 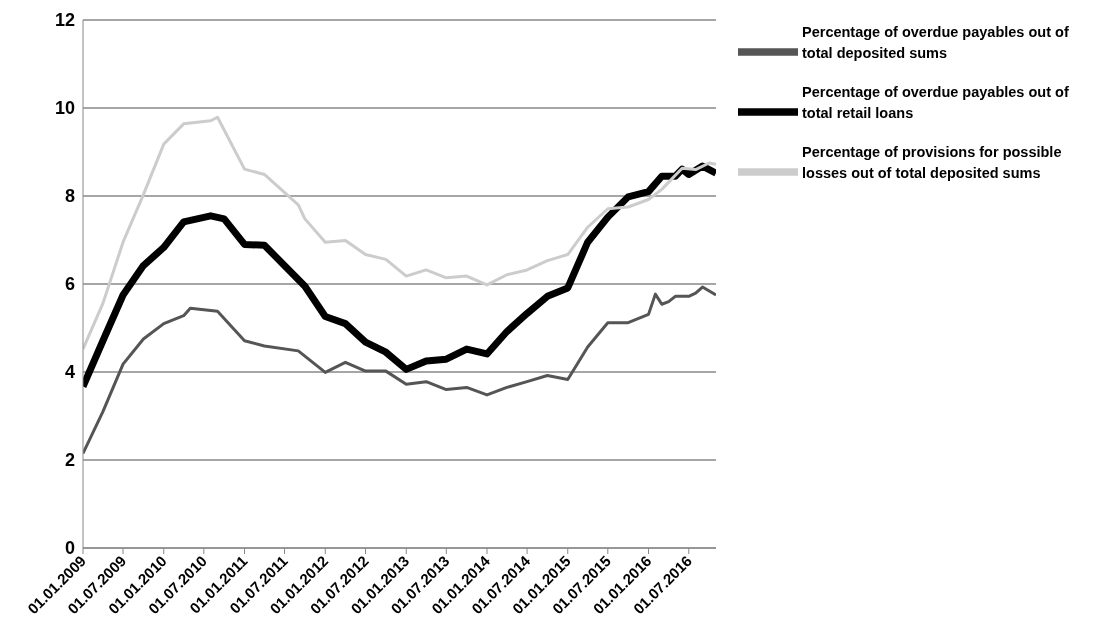 I want to click on legend-label: Percentage of overdue payables out of total retail loans, so click(x=936, y=103).